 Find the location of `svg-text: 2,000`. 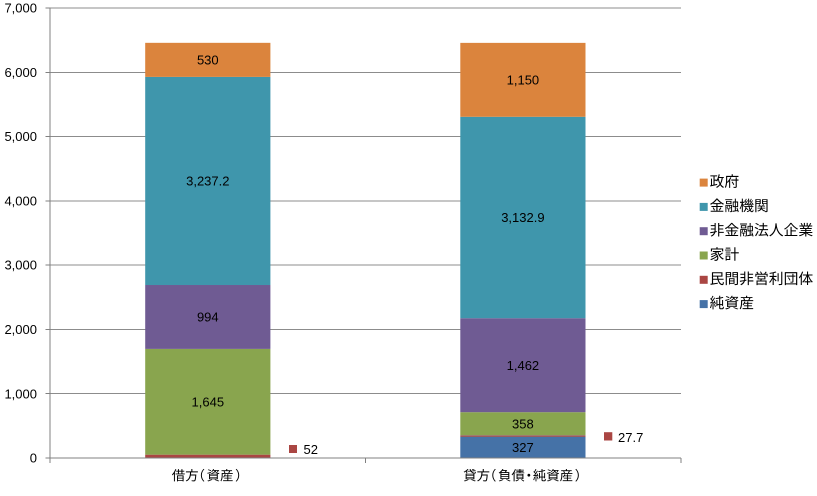

svg-text: 2,000 is located at coordinates (20, 329).